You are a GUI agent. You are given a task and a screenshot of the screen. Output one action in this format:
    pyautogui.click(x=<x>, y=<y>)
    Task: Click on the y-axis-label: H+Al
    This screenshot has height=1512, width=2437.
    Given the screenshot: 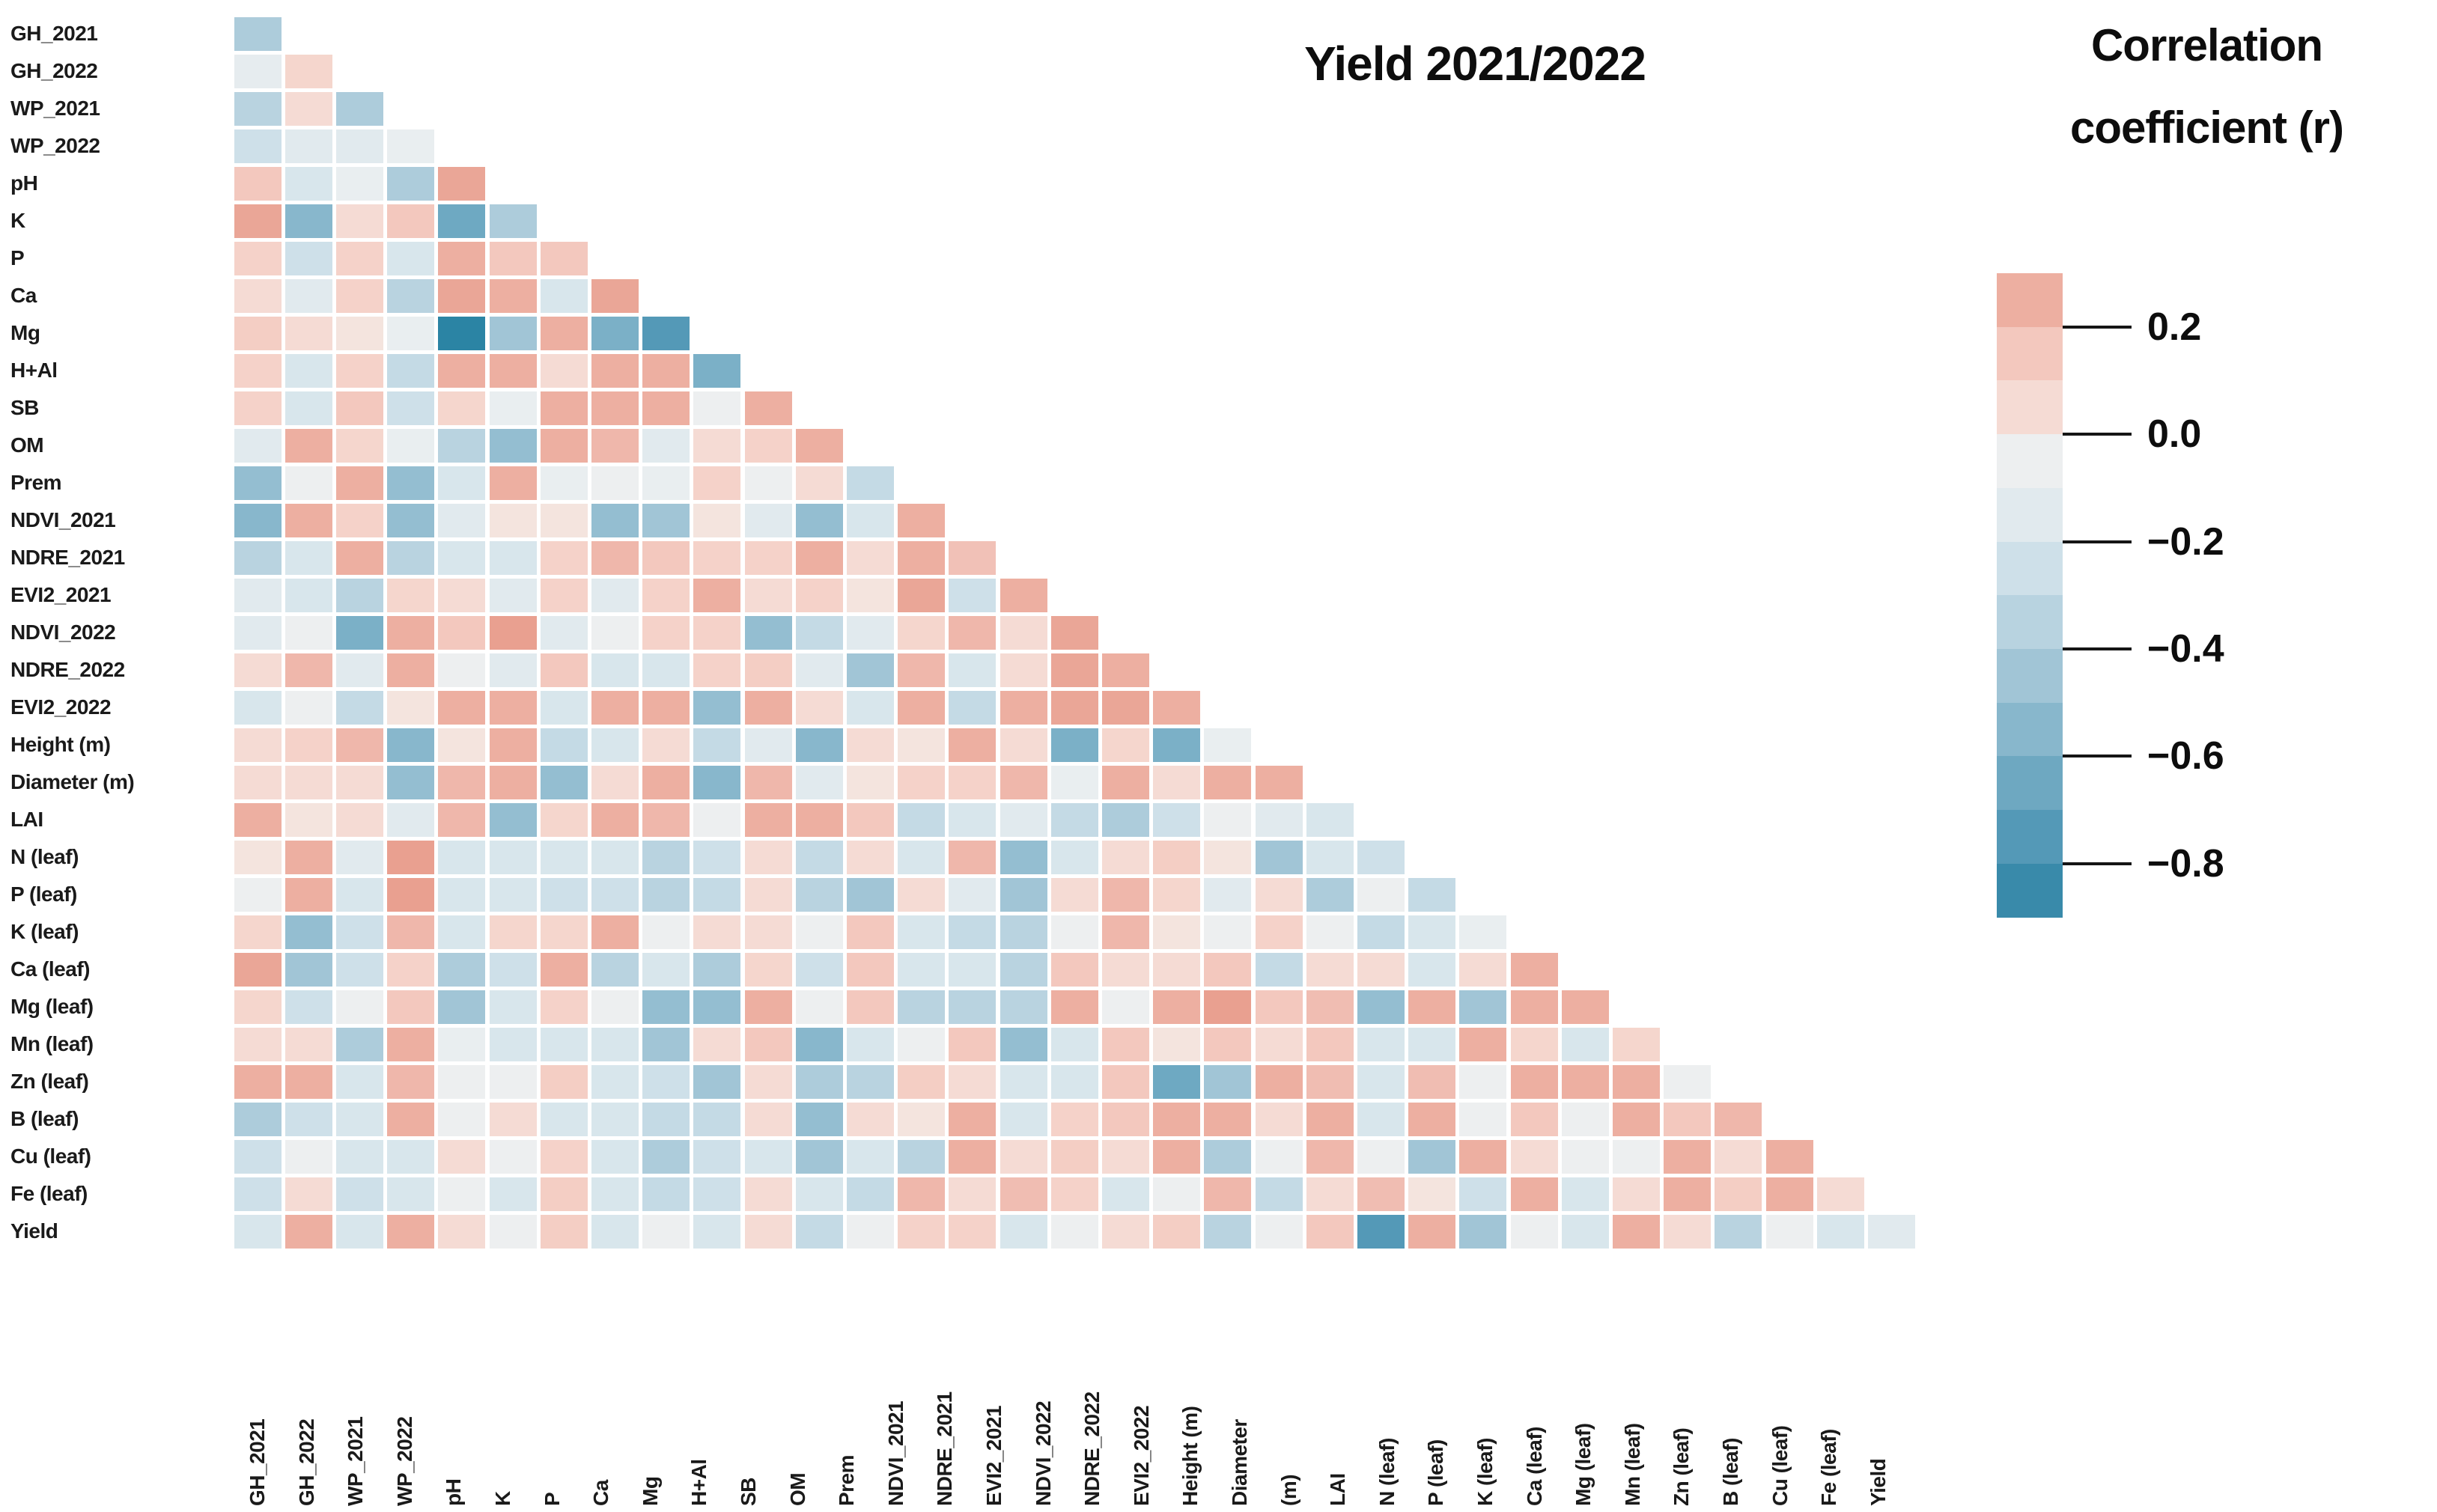 What is the action you would take?
    pyautogui.click(x=34, y=370)
    